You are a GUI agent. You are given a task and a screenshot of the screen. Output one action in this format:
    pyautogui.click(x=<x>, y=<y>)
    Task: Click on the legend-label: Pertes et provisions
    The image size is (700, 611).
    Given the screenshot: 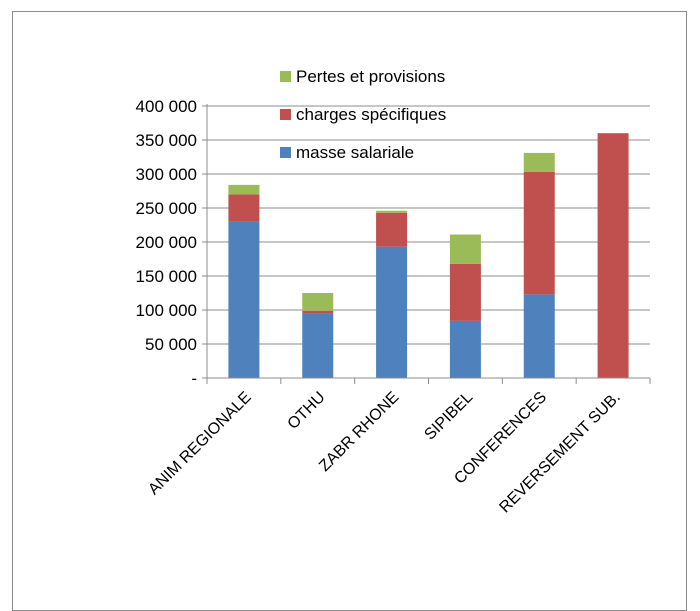 What is the action you would take?
    pyautogui.click(x=370, y=76)
    